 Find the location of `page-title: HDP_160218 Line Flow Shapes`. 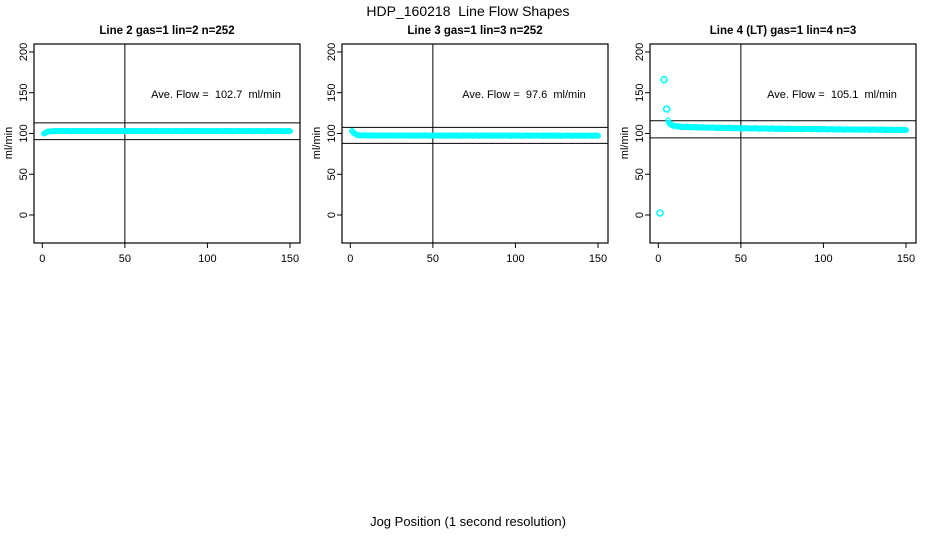

page-title: HDP_160218 Line Flow Shapes is located at coordinates (468, 11).